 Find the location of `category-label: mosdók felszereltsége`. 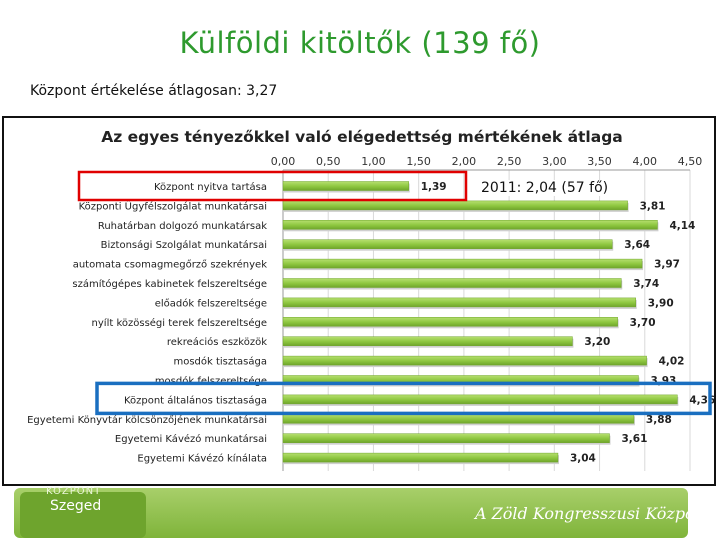

category-label: mosdók felszereltsége is located at coordinates (211, 381).